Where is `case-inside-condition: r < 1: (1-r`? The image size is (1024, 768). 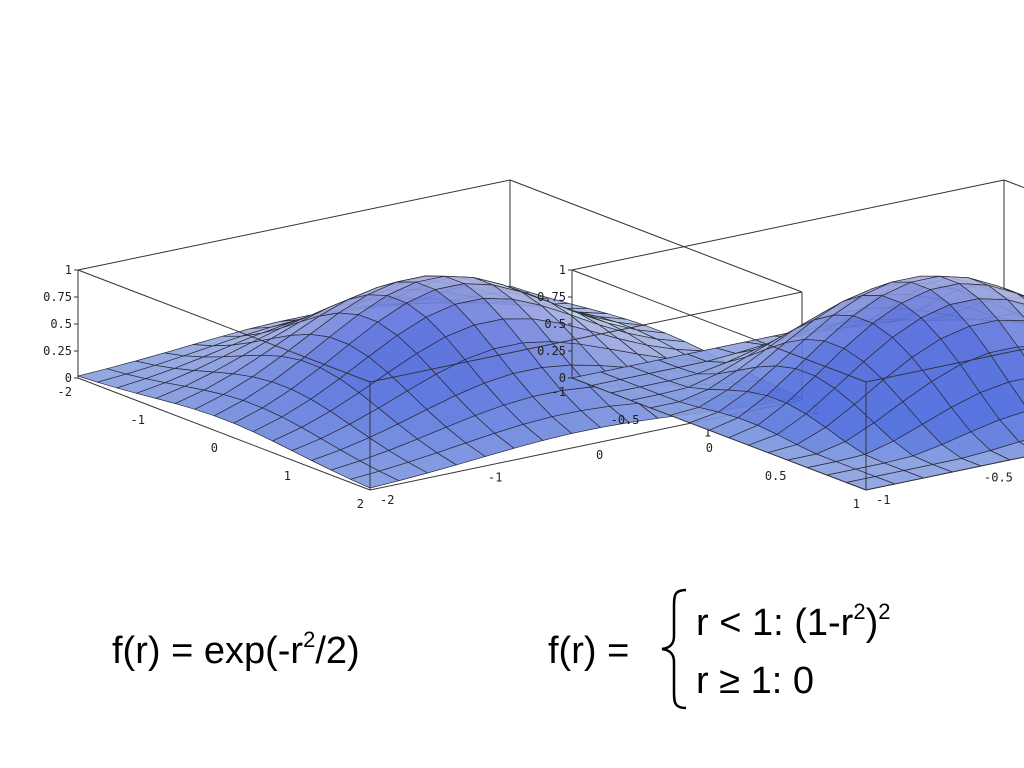
case-inside-condition: r < 1: (1-r is located at coordinates (775, 623).